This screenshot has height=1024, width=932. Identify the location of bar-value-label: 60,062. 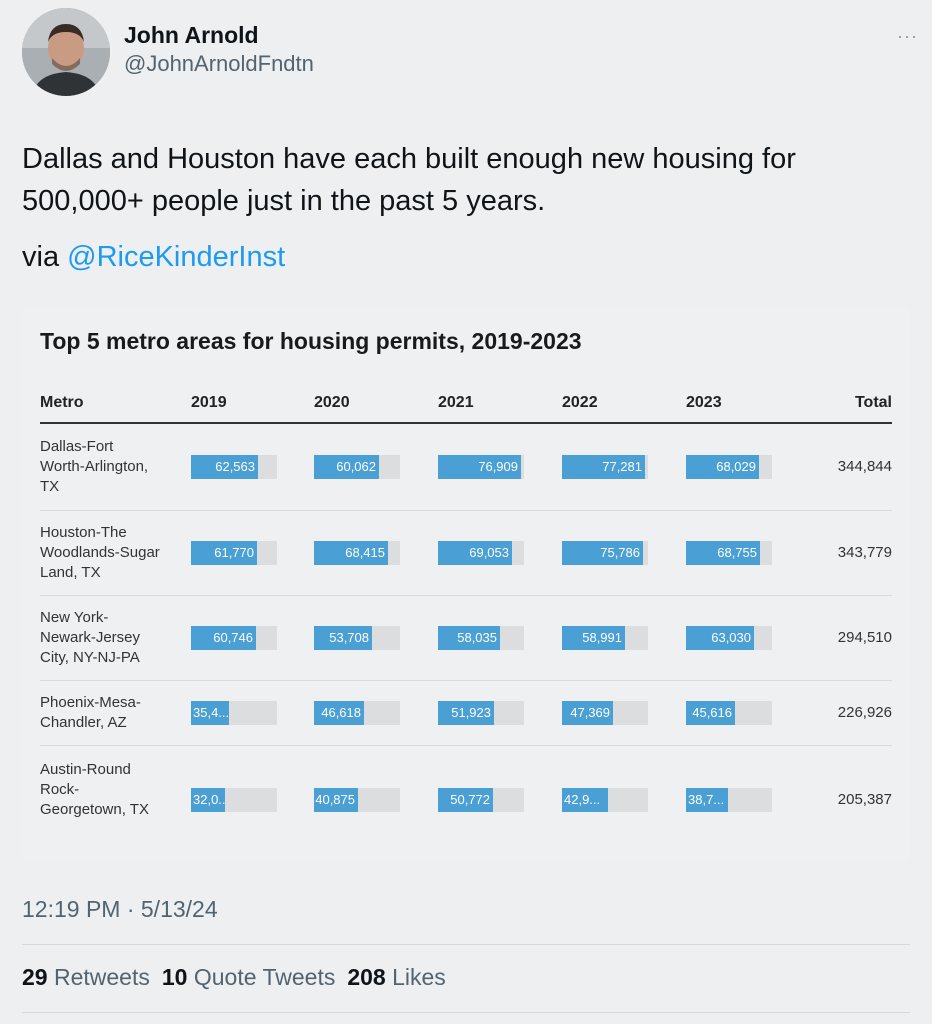
(356, 466).